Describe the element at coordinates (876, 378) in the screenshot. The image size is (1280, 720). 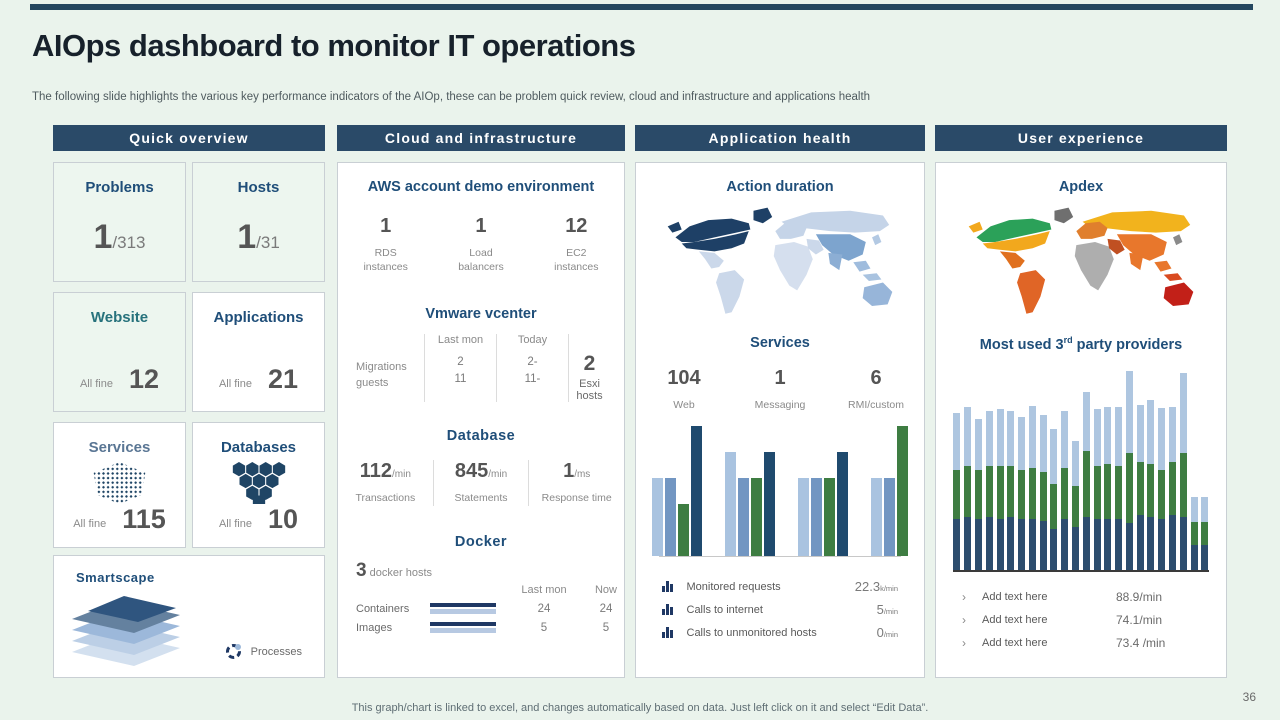
I see `rmi-value: 6` at that location.